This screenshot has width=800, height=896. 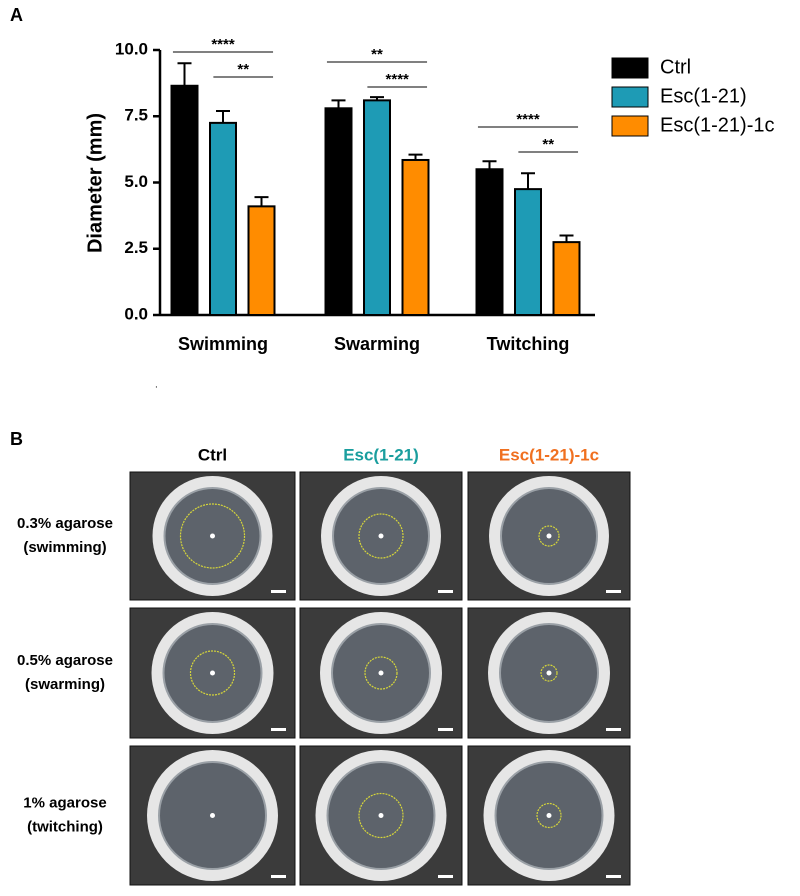 What do you see at coordinates (223, 344) in the screenshot?
I see `x-tick-label: Swimming` at bounding box center [223, 344].